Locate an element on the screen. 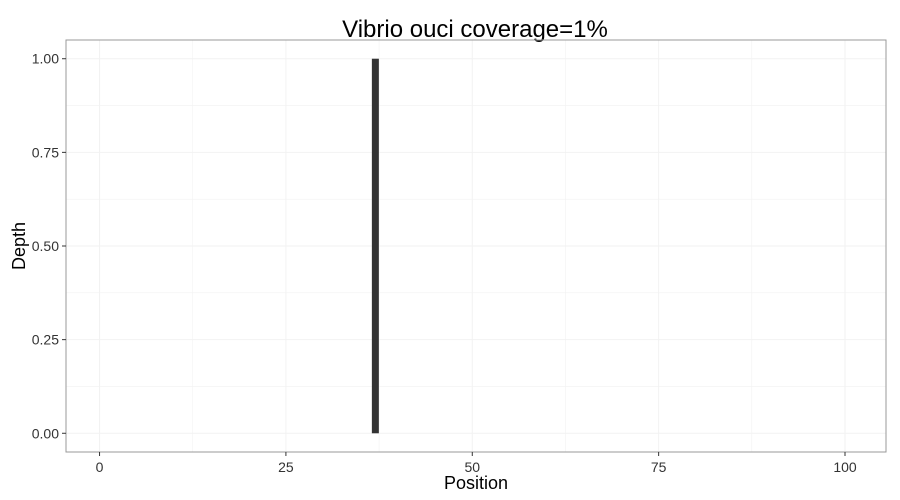 The image size is (900, 500). bars-layer is located at coordinates (375, 246).